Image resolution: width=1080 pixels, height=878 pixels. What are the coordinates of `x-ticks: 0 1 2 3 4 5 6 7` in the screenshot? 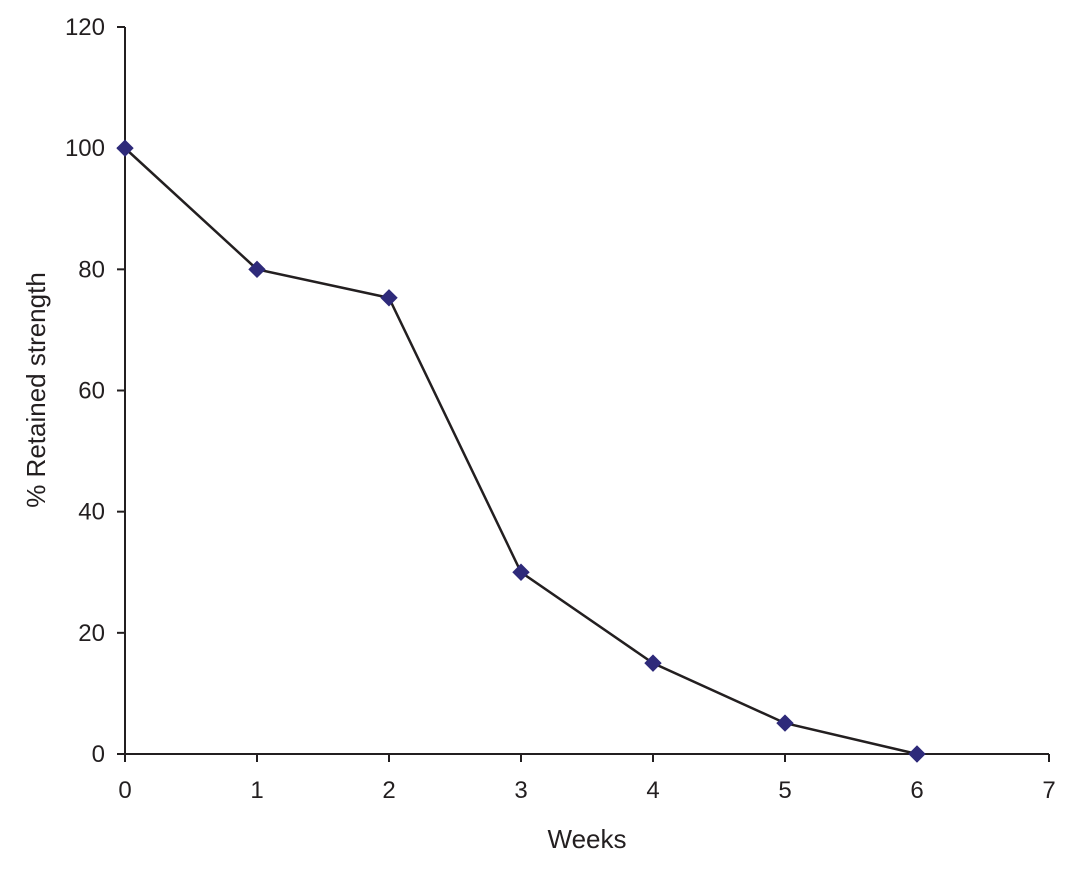 It's located at (587, 779).